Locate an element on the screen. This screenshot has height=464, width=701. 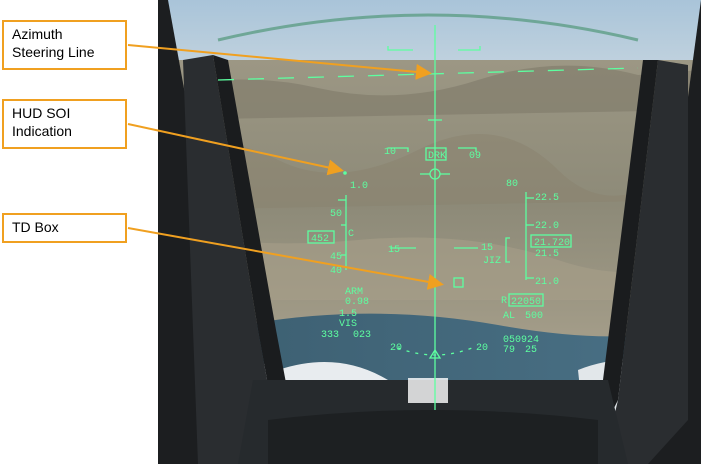
jiz-label: JIZ is located at coordinates (492, 261).